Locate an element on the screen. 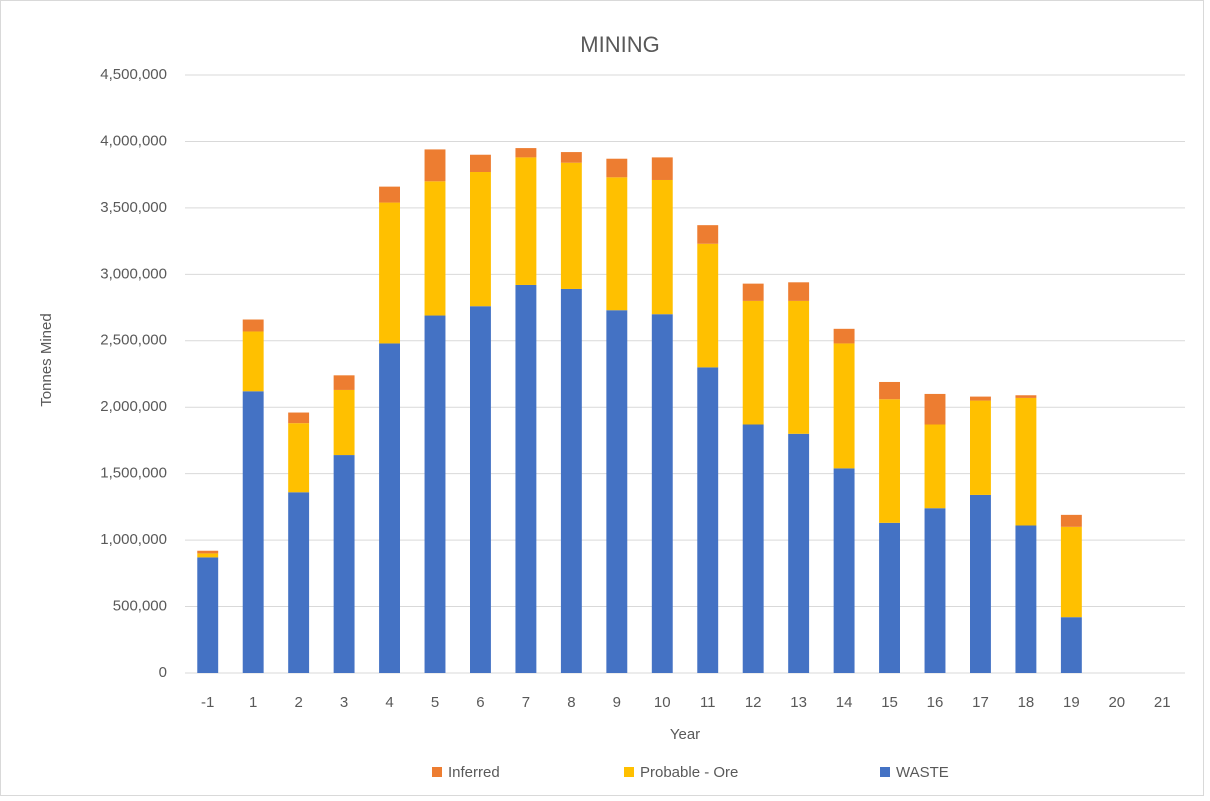 This screenshot has height=801, width=1210. x-tick-label: 13 is located at coordinates (798, 702).